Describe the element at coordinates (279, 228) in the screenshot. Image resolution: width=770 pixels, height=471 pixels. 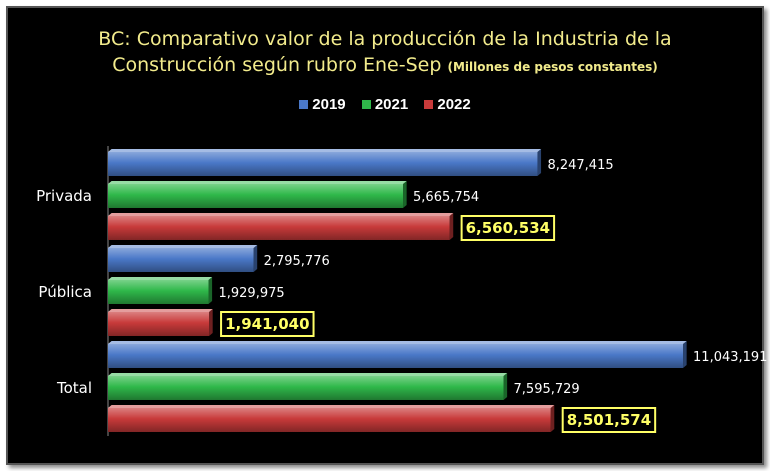
I see `bar-2022-privada` at that location.